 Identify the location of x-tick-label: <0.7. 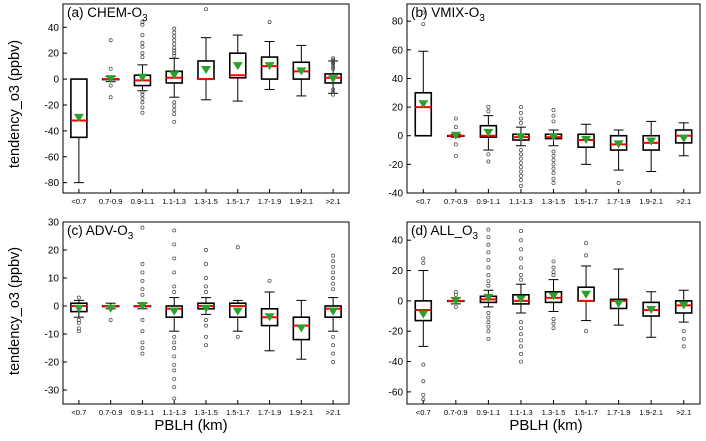
(78, 412).